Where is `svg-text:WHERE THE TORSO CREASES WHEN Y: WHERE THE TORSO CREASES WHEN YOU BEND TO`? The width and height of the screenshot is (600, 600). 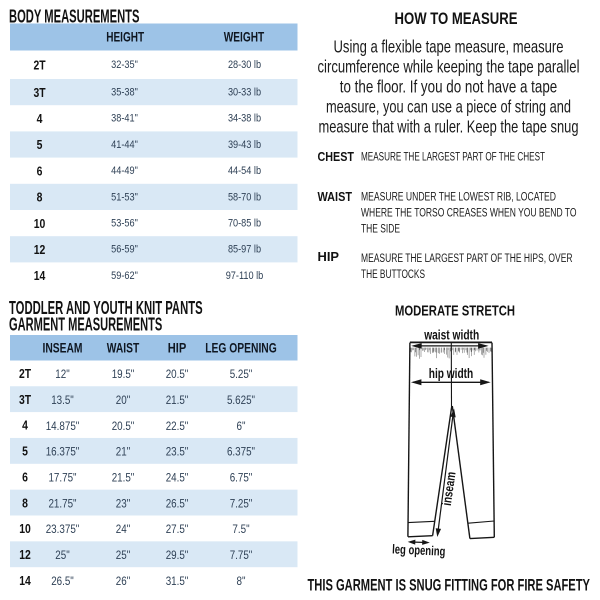
svg-text:WHERE THE TORSO CREASES WHEN Y: WHERE THE TORSO CREASES WHEN YOU BEND TO is located at coordinates (469, 214).